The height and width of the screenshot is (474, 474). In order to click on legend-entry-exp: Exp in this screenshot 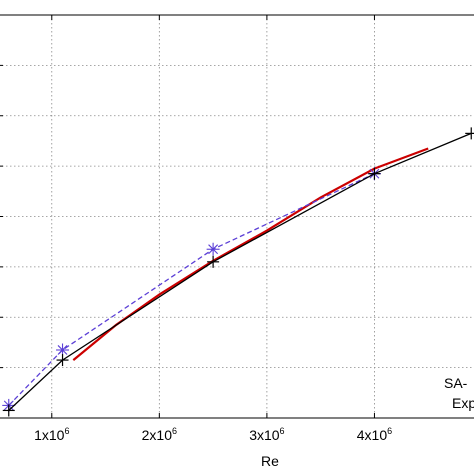, I will do `click(463, 403)`.